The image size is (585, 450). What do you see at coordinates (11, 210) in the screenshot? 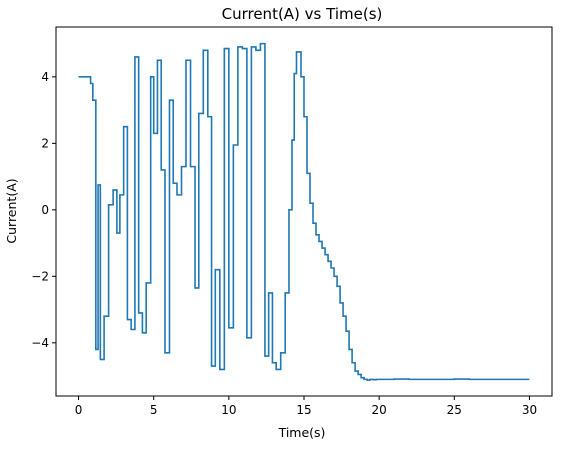
I see `y-axis-label: Current(A)` at bounding box center [11, 210].